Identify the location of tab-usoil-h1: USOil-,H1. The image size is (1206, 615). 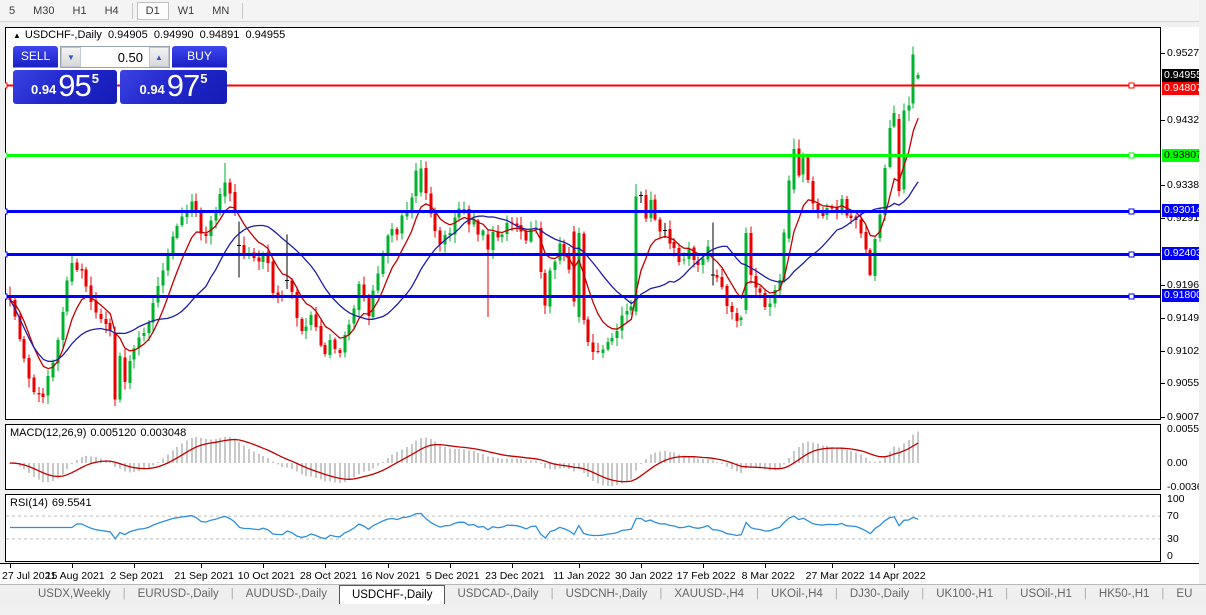
(1046, 594).